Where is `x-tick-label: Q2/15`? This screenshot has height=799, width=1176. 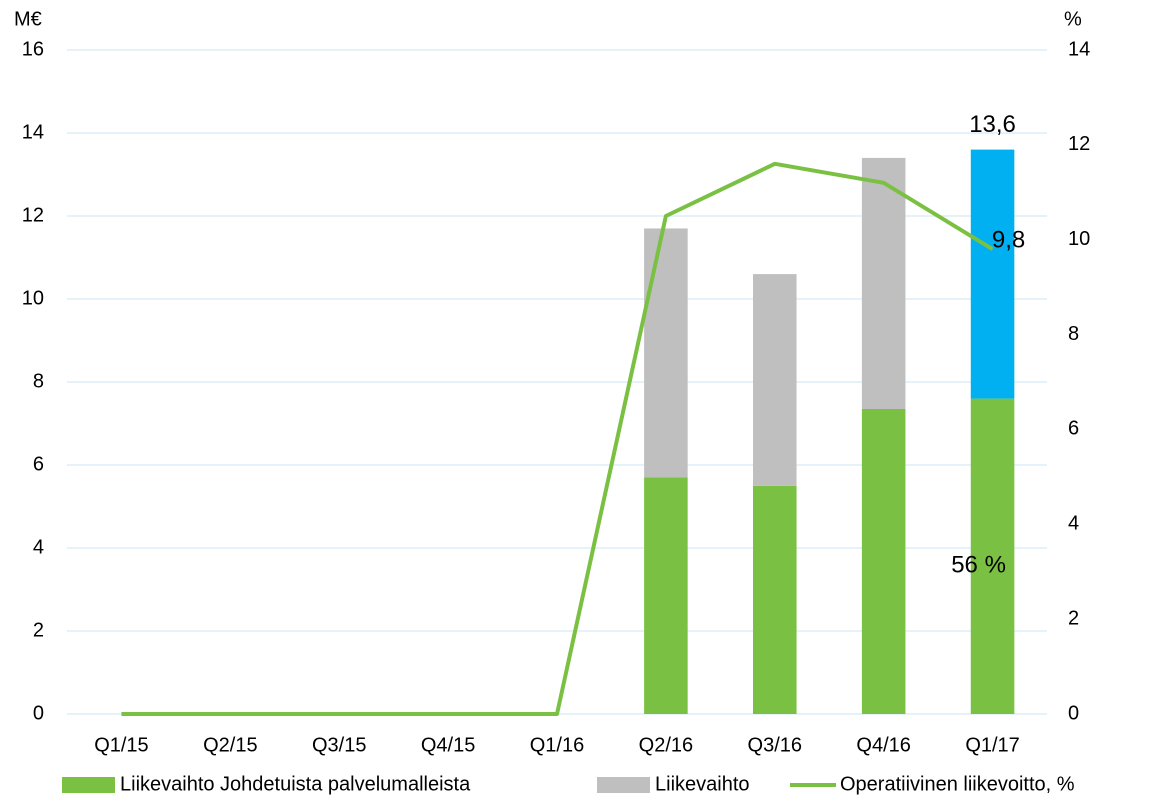 x-tick-label: Q2/15 is located at coordinates (230, 745).